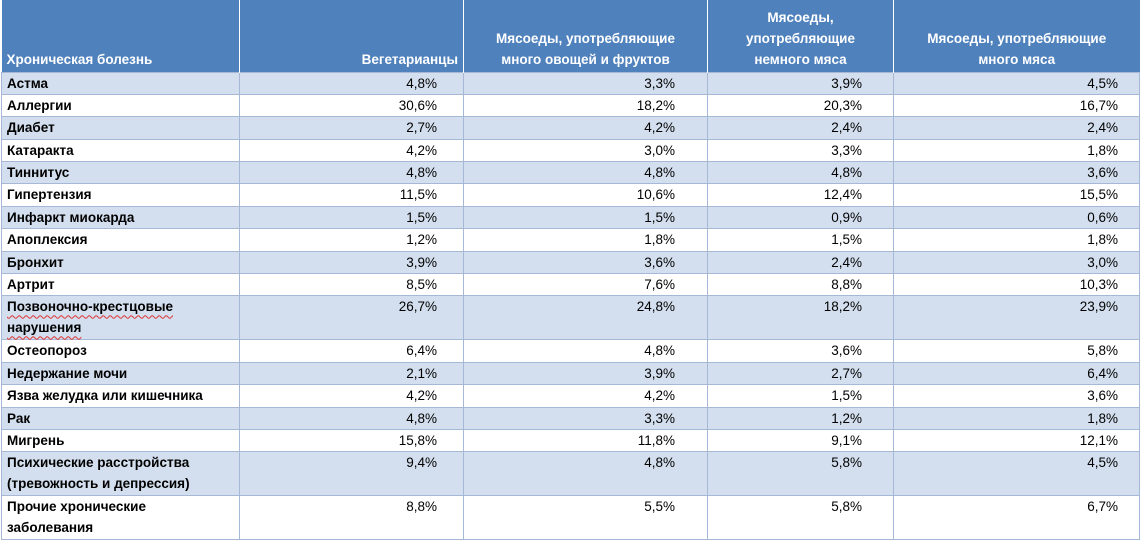 The image size is (1140, 540). Describe the element at coordinates (40, 150) in the screenshot. I see `disease-name: Катаракта` at that location.